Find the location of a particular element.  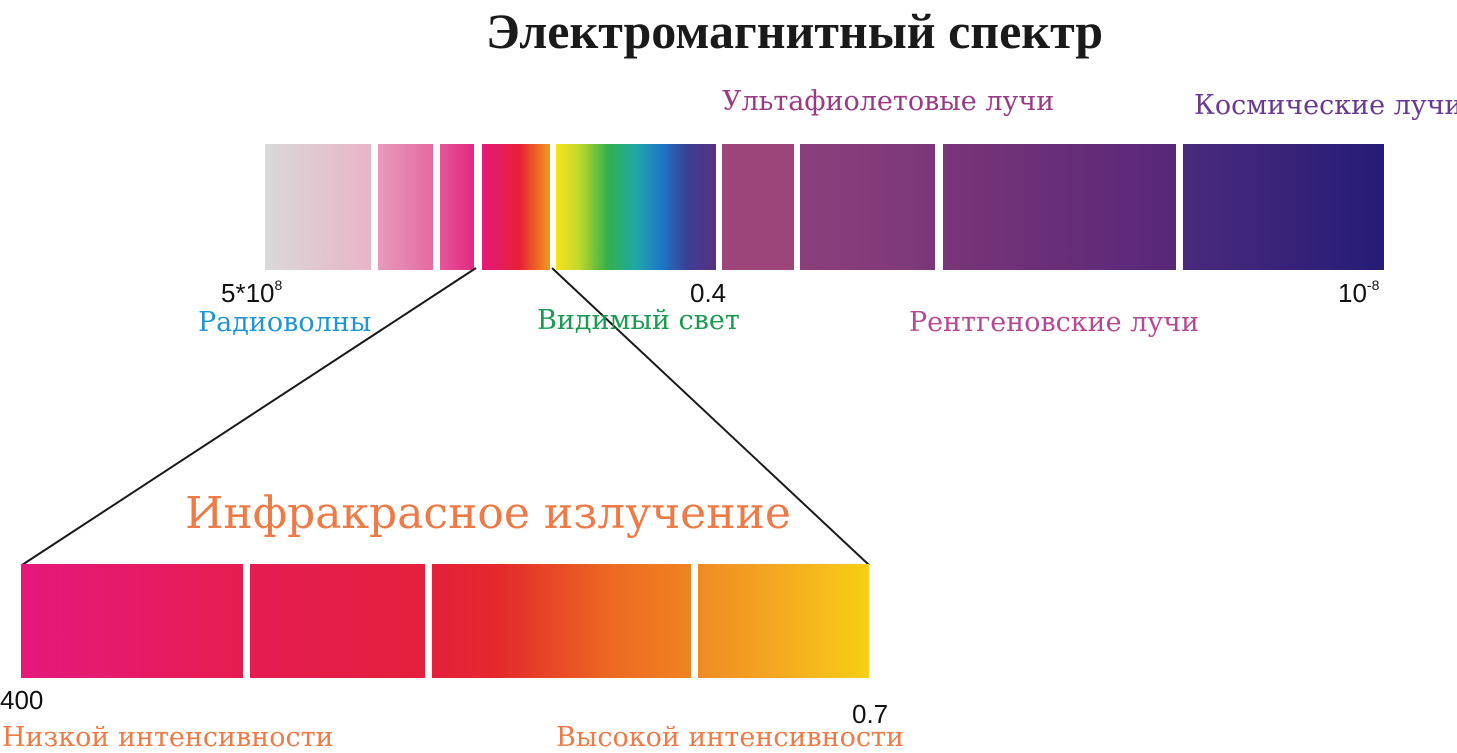

scale-right-value: 10-8 is located at coordinates (1359, 292).